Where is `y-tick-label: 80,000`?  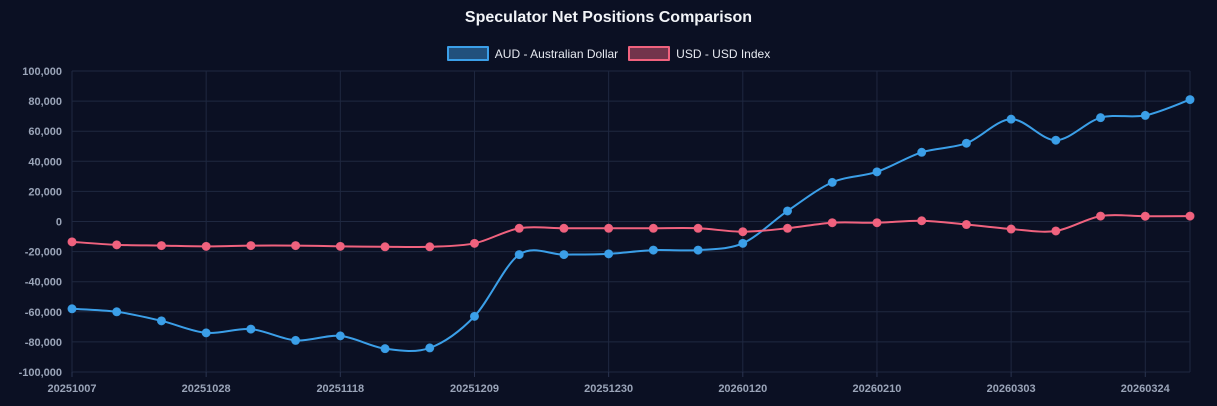 y-tick-label: 80,000 is located at coordinates (45, 102).